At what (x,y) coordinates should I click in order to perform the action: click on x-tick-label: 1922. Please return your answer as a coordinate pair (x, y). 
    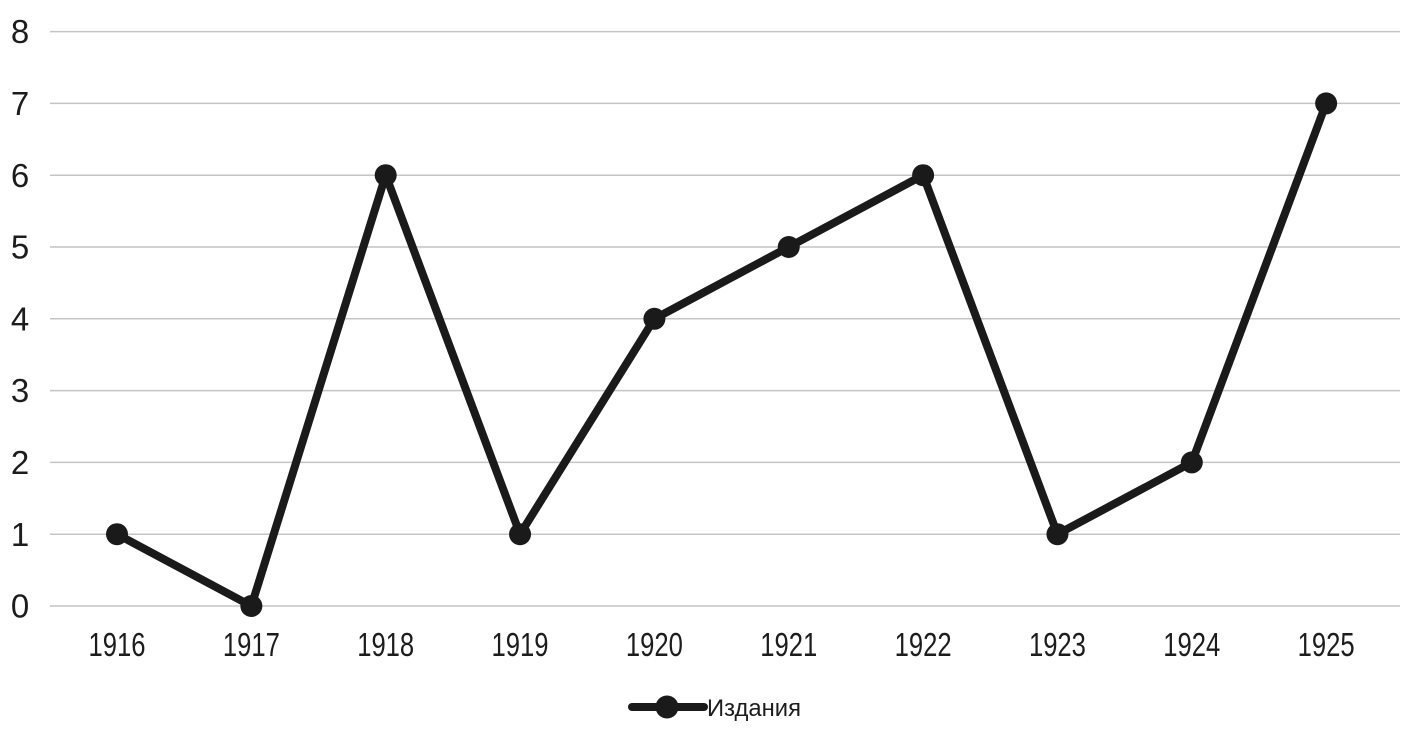
    Looking at the image, I should click on (923, 644).